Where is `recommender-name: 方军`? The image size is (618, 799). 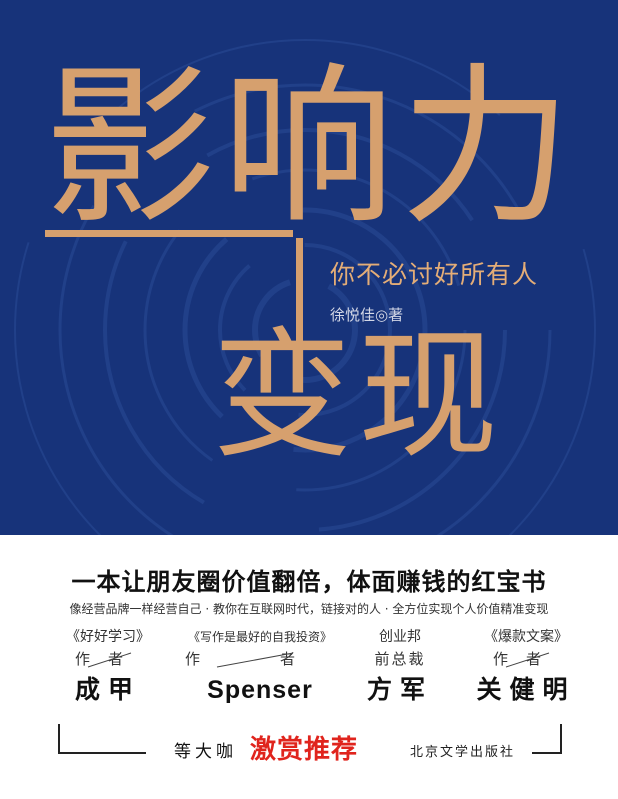 recommender-name: 方军 is located at coordinates (399, 689).